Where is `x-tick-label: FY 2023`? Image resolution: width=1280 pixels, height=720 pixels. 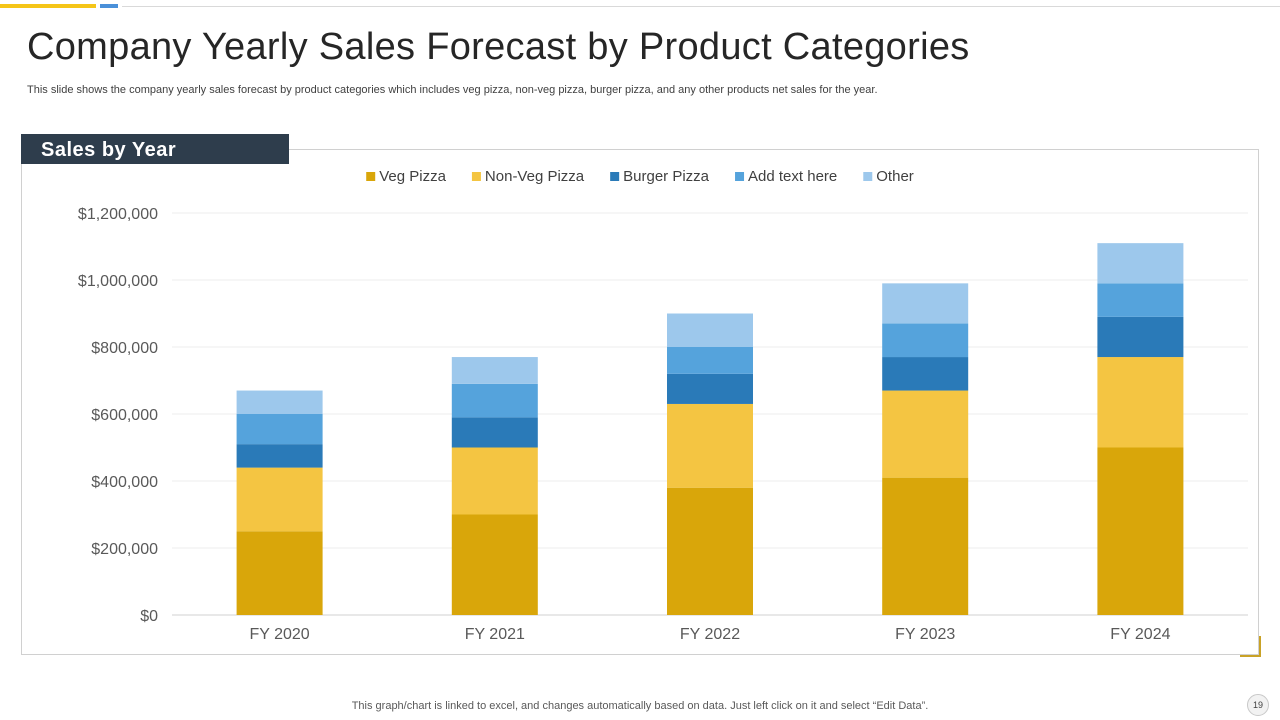
x-tick-label: FY 2023 is located at coordinates (925, 634).